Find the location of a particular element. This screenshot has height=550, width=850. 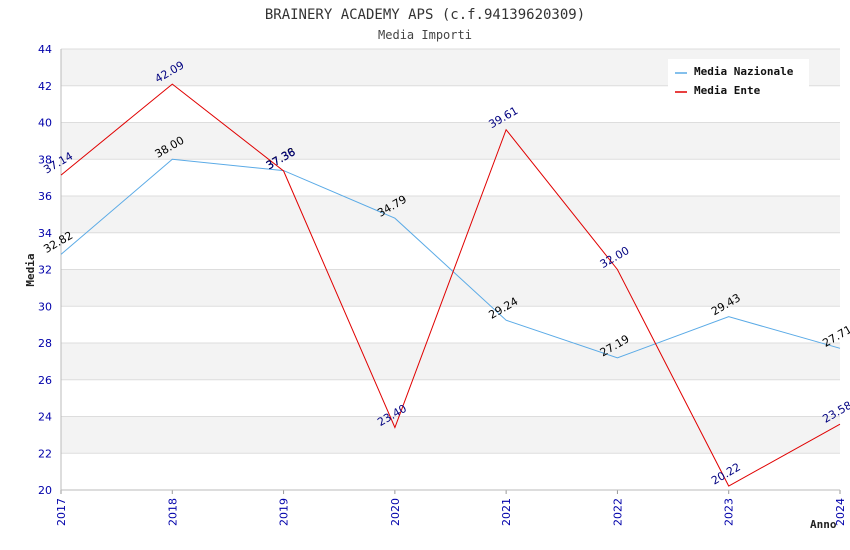

y-axis-ticks: 20 22 24 26 28 30 32 34 36 38 40 42 44 is located at coordinates (45, 270).